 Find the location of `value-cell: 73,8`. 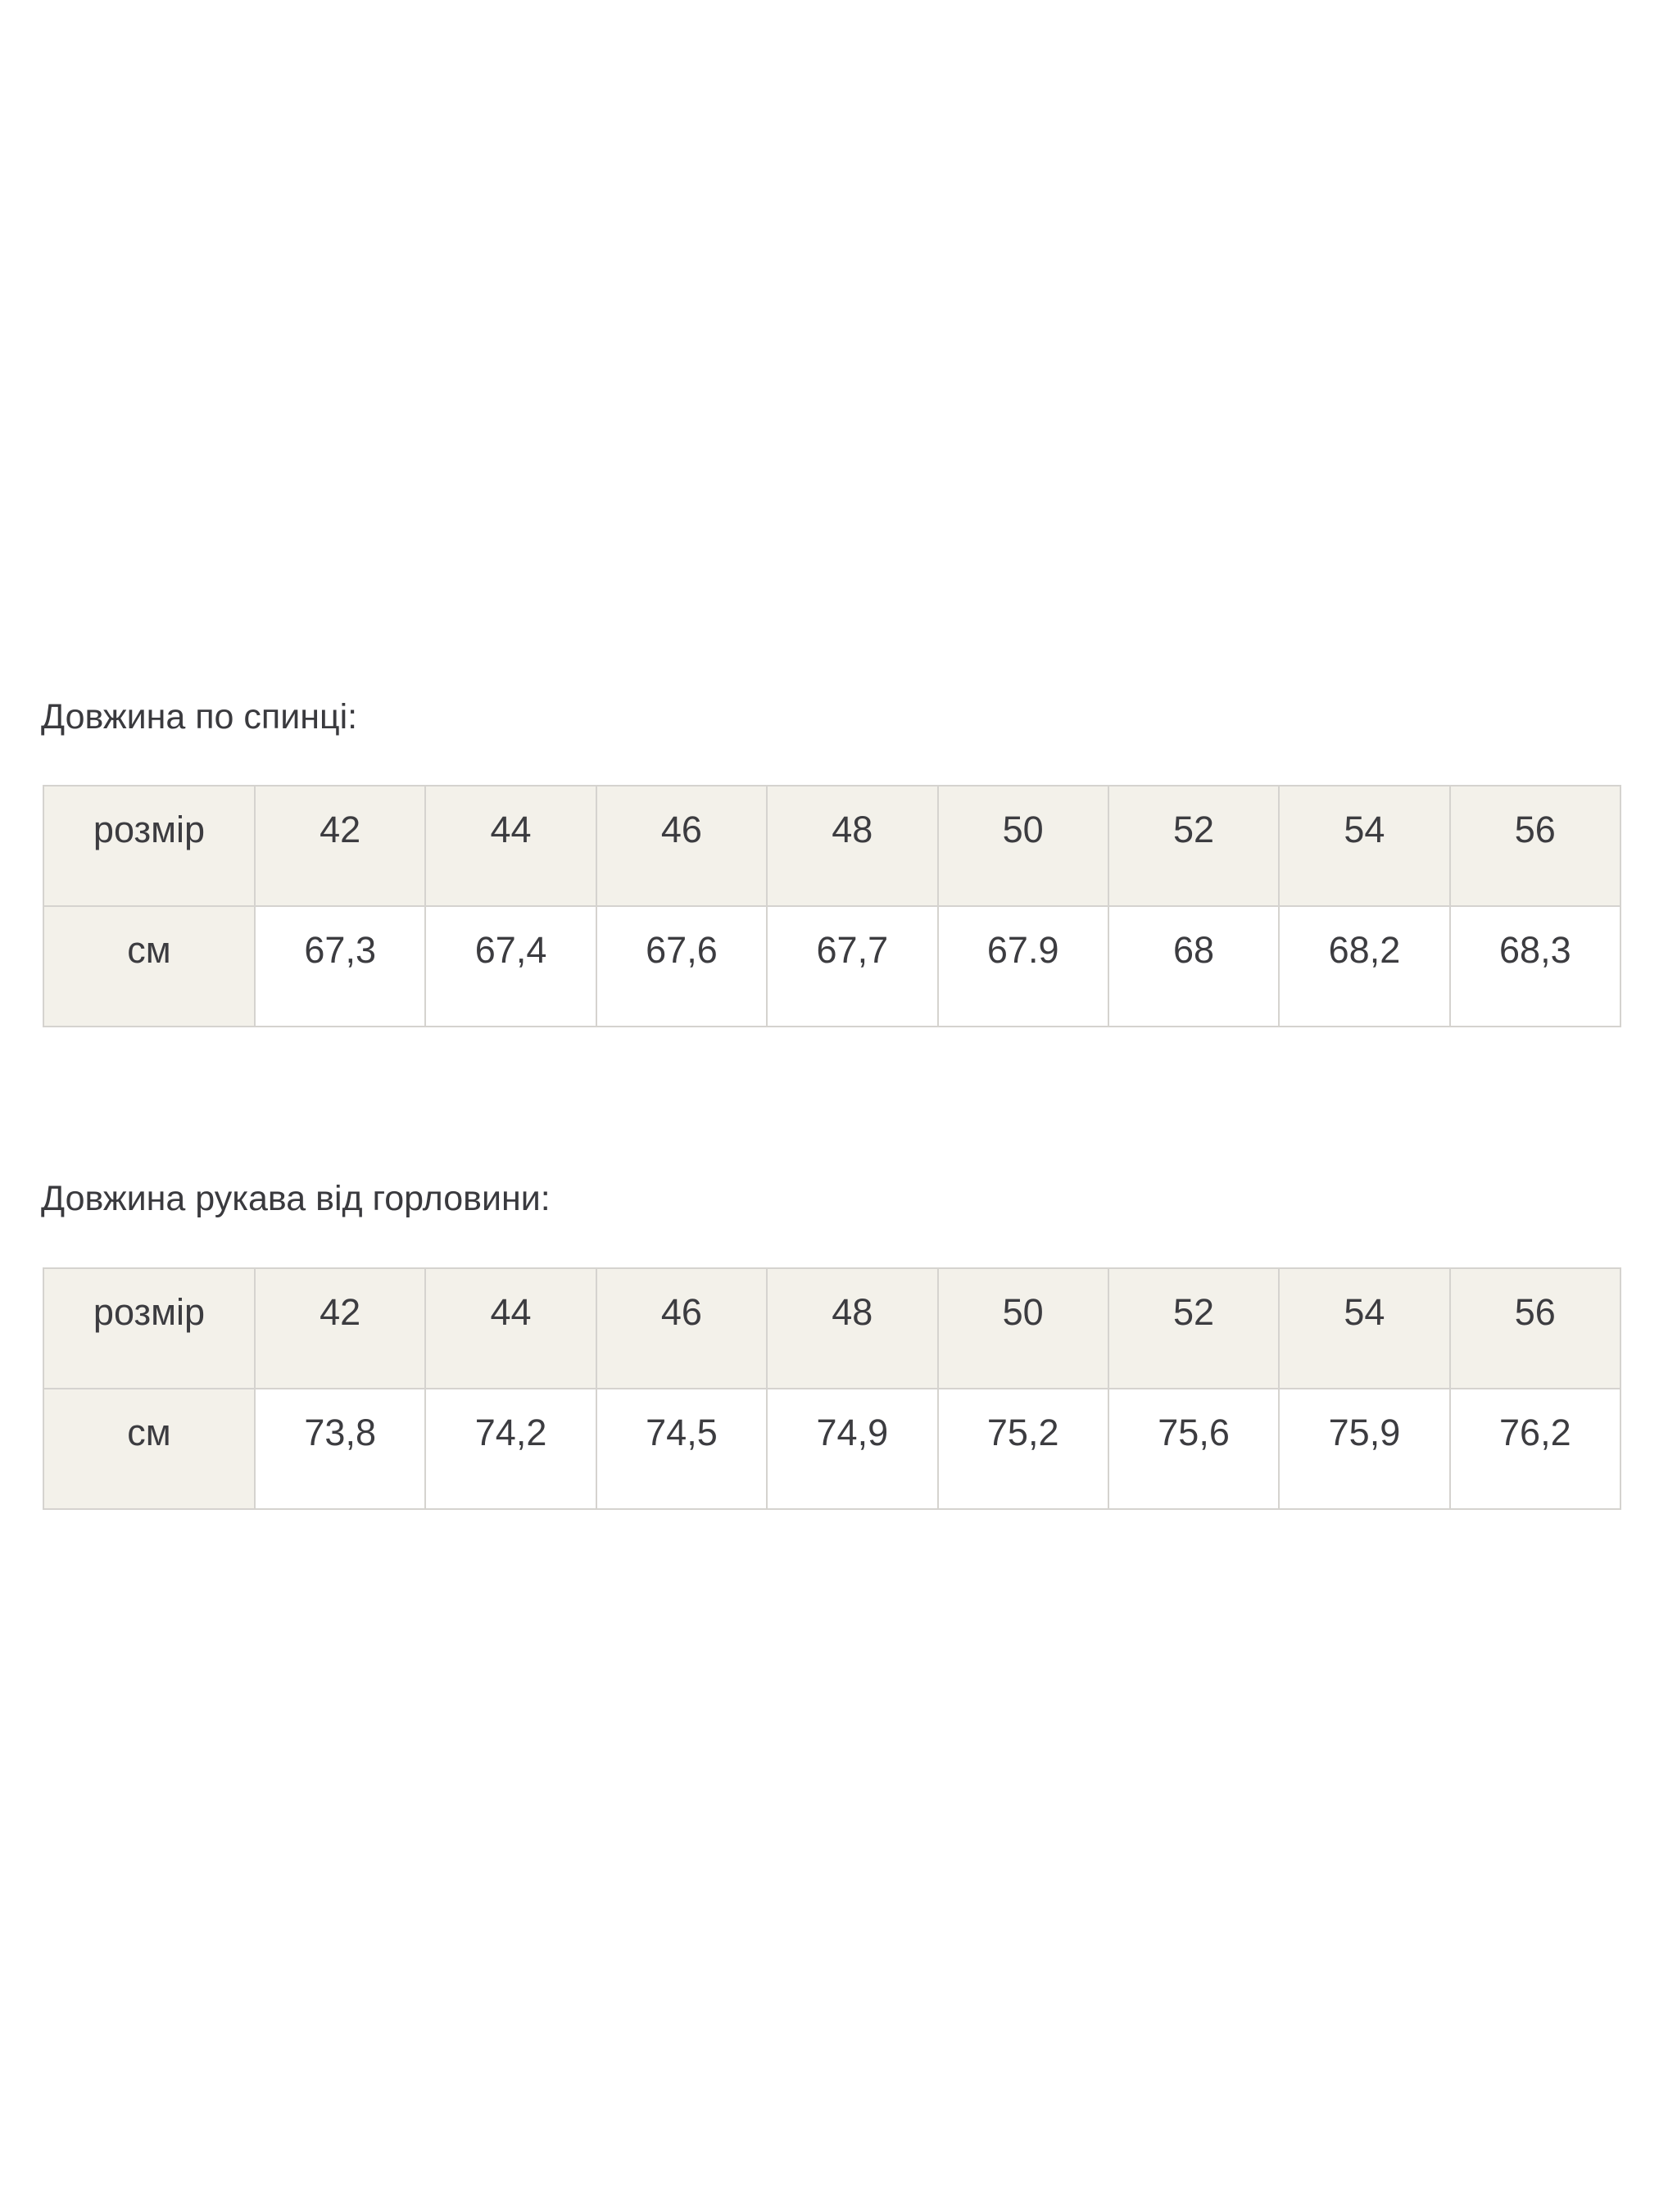

value-cell: 73,8 is located at coordinates (340, 1449).